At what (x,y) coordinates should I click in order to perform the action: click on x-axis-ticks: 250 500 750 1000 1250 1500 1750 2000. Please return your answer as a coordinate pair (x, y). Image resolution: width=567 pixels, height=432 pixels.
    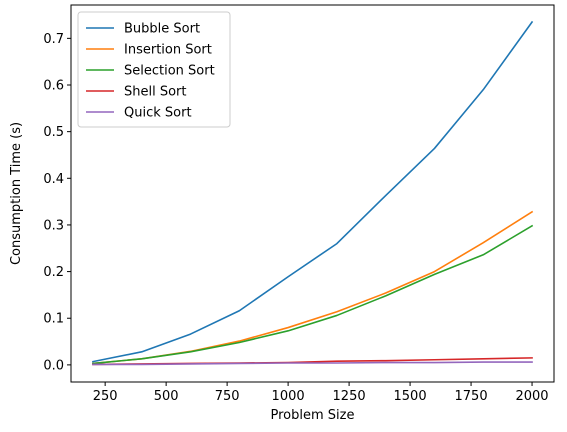
    Looking at the image, I should click on (321, 393).